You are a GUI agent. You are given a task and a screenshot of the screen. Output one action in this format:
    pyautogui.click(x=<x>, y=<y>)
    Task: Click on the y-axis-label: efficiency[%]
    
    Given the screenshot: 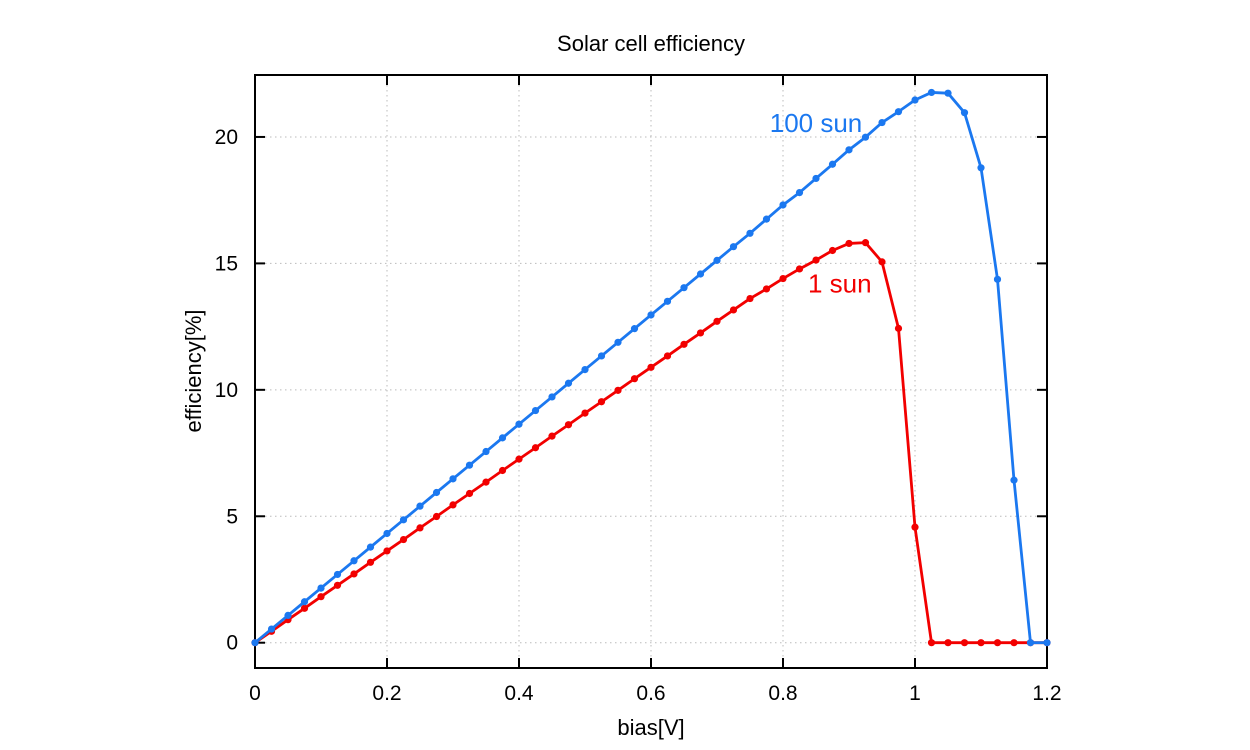 What is the action you would take?
    pyautogui.click(x=193, y=371)
    